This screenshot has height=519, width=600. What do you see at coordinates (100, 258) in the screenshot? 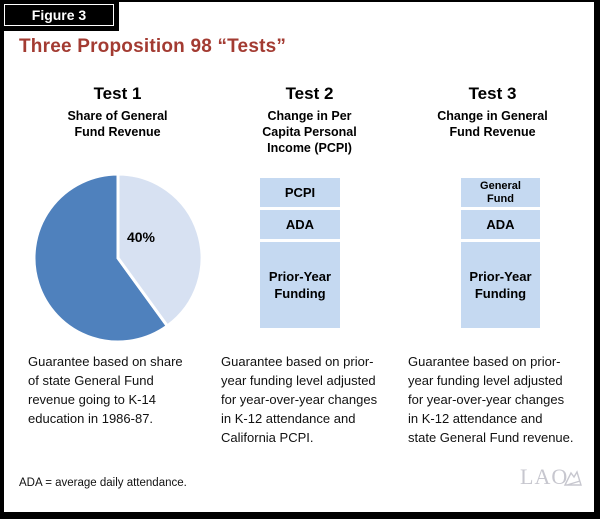
I see `pie-slice-remainder` at bounding box center [100, 258].